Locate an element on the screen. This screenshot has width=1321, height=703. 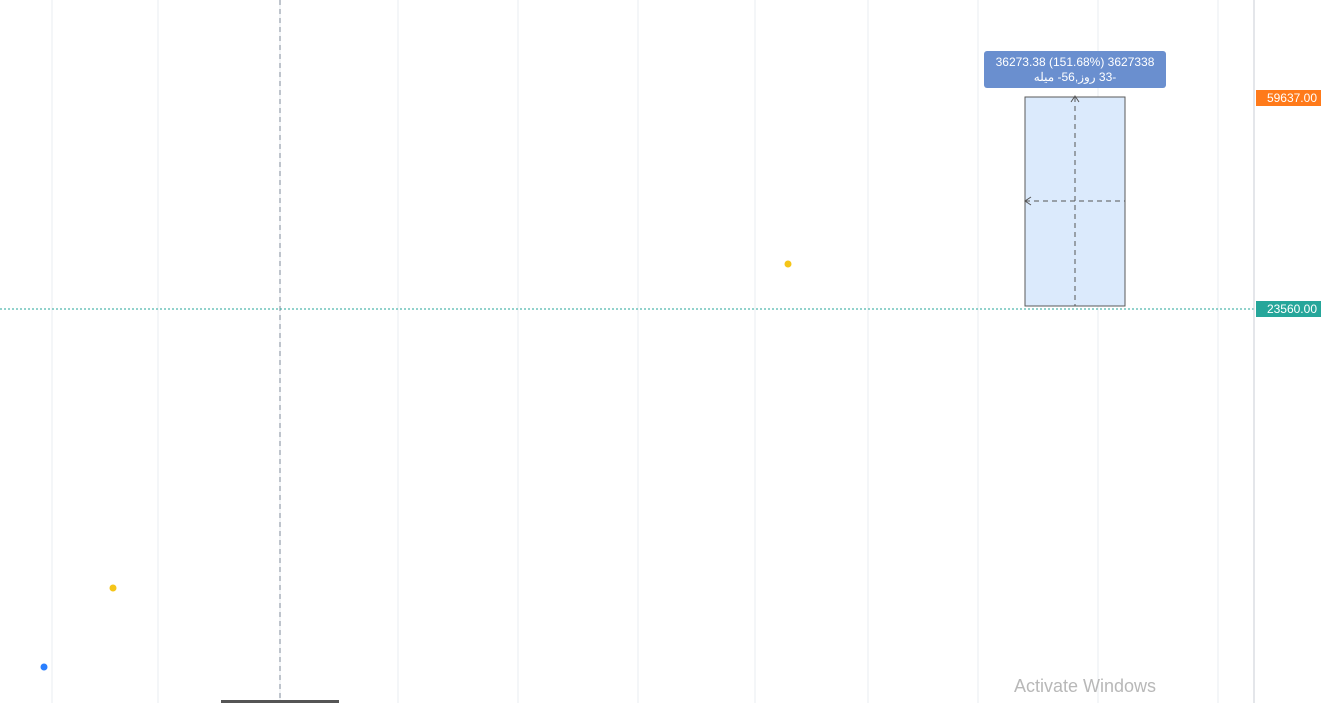
measure-tool is located at coordinates (1075, 201).